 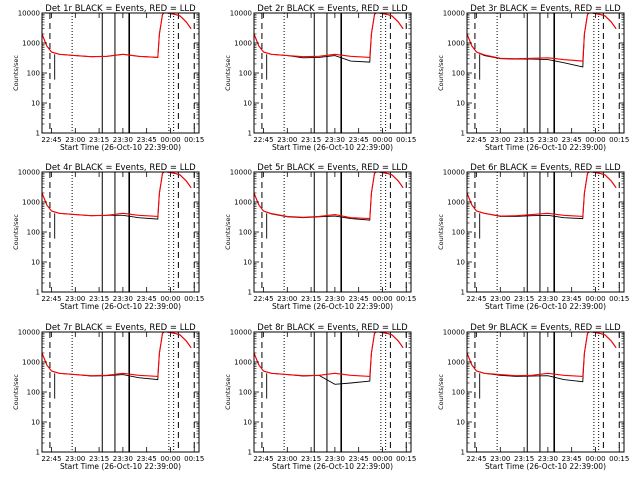 I want to click on plot-title: Det 6r BLACK = Events, RED = LLD, so click(x=545, y=168).